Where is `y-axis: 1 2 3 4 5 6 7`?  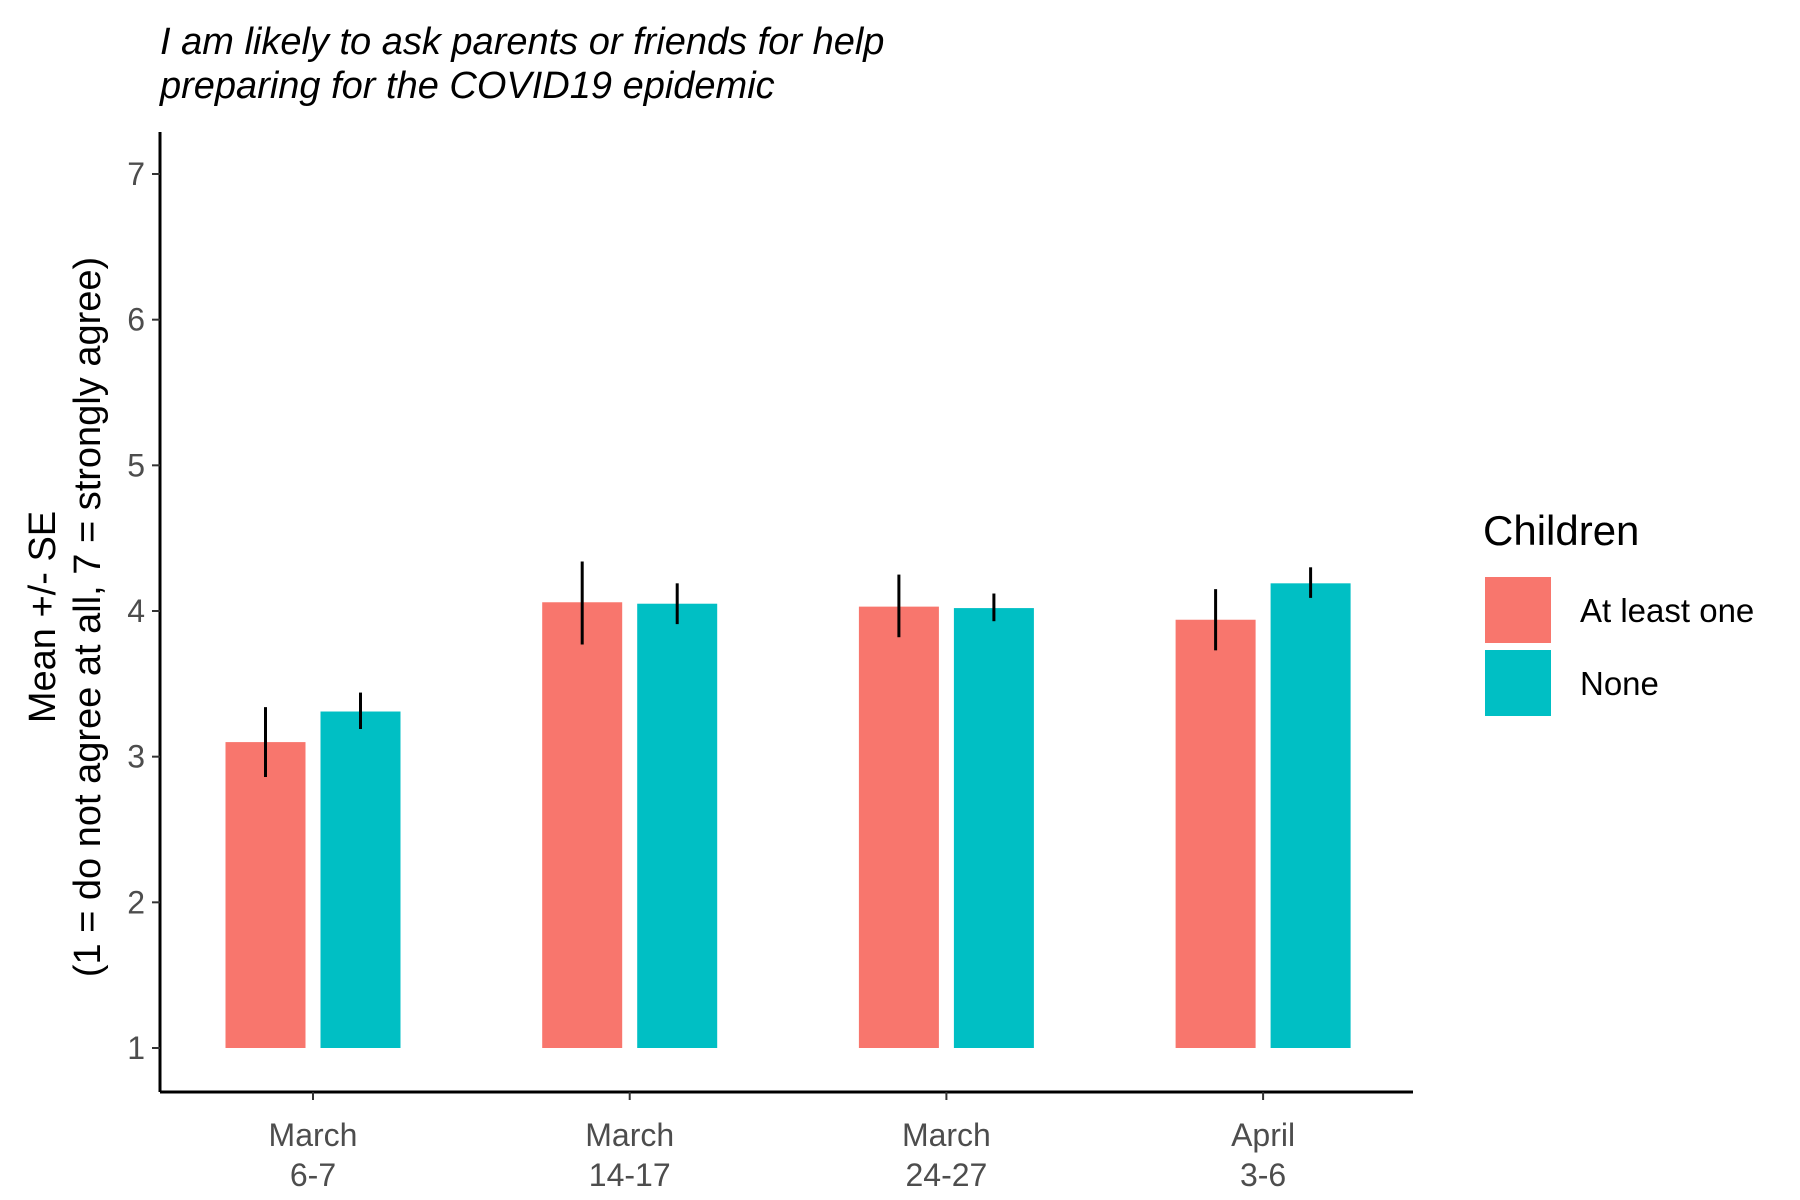
y-axis: 1 2 3 4 5 6 7 is located at coordinates (144, 612).